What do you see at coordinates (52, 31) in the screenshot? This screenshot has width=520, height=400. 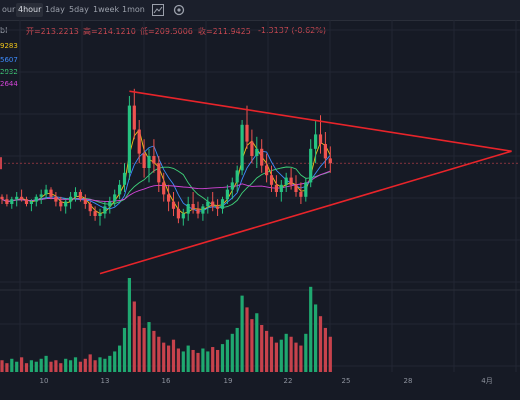 I see `open-value: 开=213.2213` at bounding box center [52, 31].